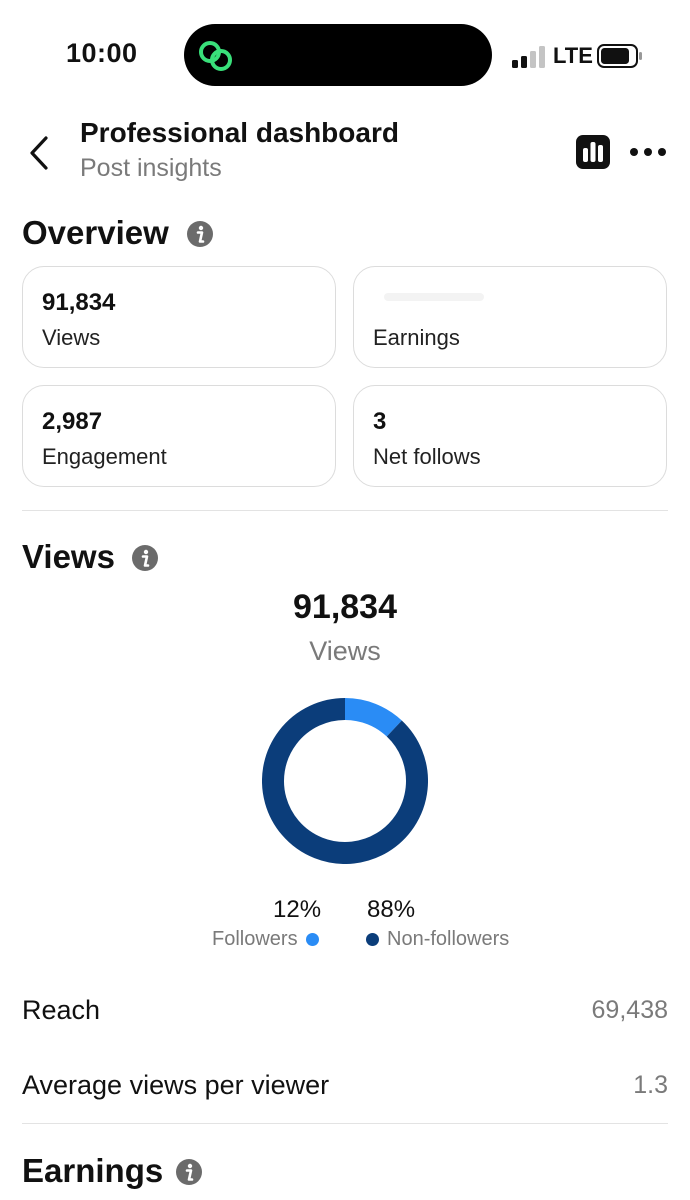 Image resolution: width=690 pixels, height=1200 pixels. I want to click on reach-value: 69,438, so click(629, 1010).